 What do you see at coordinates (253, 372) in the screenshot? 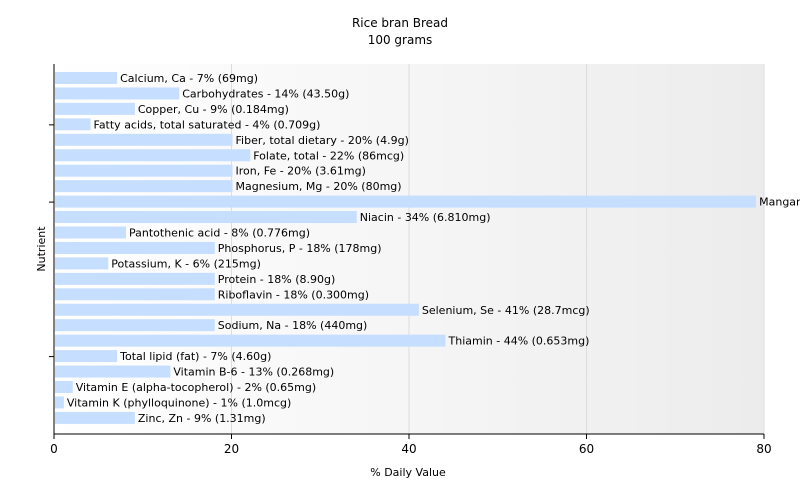
I see `bar-label: Vitamin B-6 - 13% (0.268mg)` at bounding box center [253, 372].